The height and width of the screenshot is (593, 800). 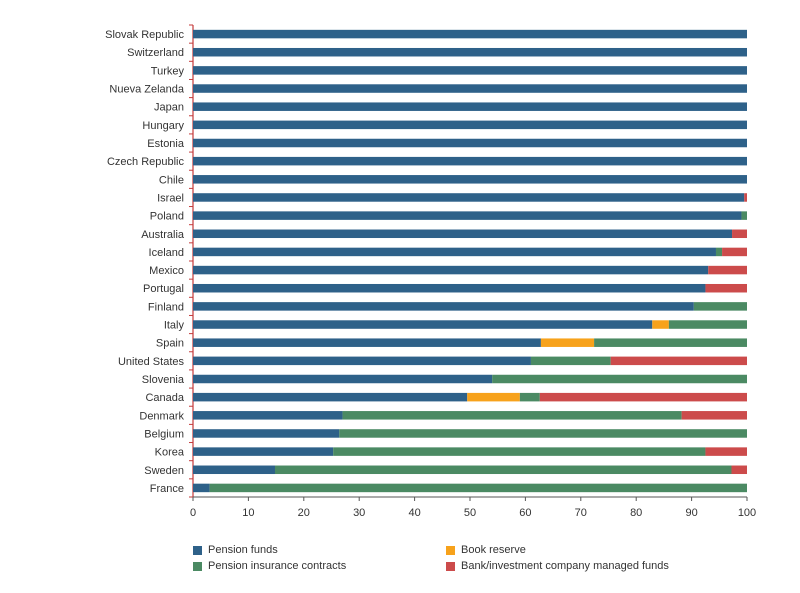 What do you see at coordinates (163, 126) in the screenshot?
I see `category-label: Hungary` at bounding box center [163, 126].